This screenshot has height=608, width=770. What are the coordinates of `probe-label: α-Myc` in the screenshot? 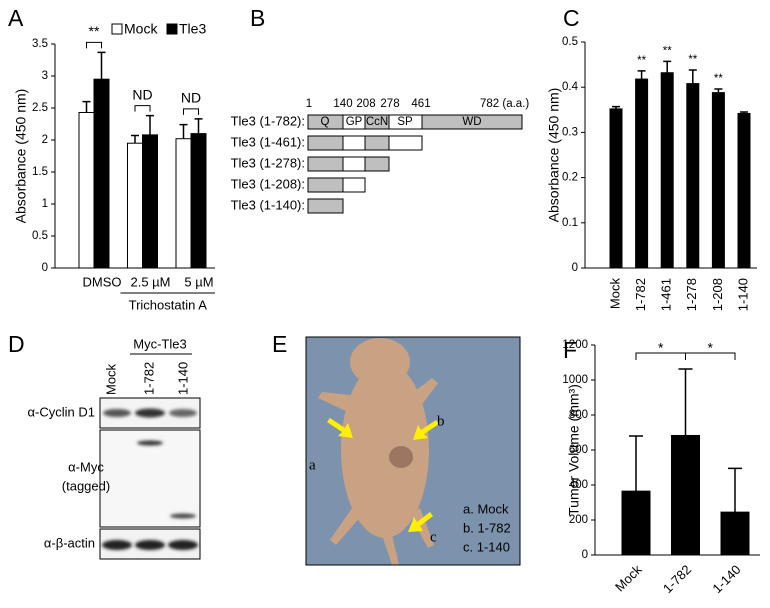 It's located at (86, 466).